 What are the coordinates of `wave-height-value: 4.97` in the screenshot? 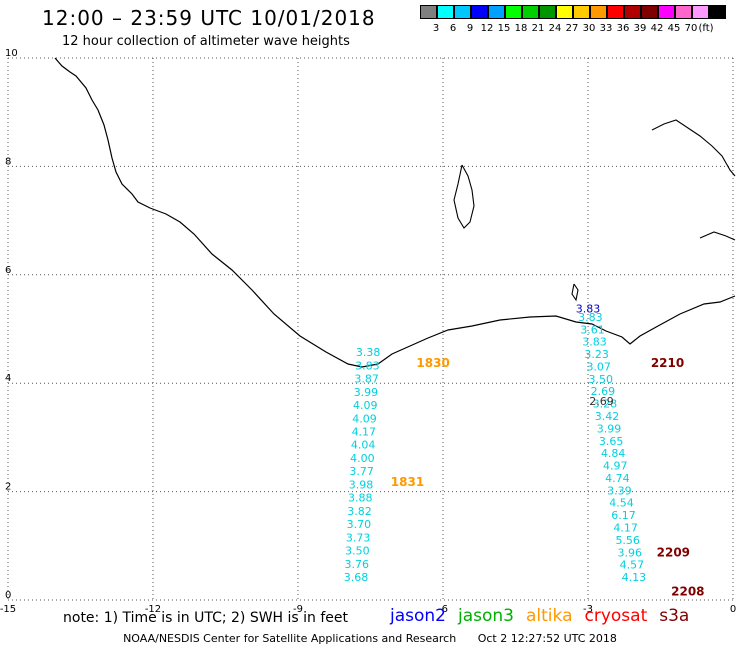 It's located at (615, 466).